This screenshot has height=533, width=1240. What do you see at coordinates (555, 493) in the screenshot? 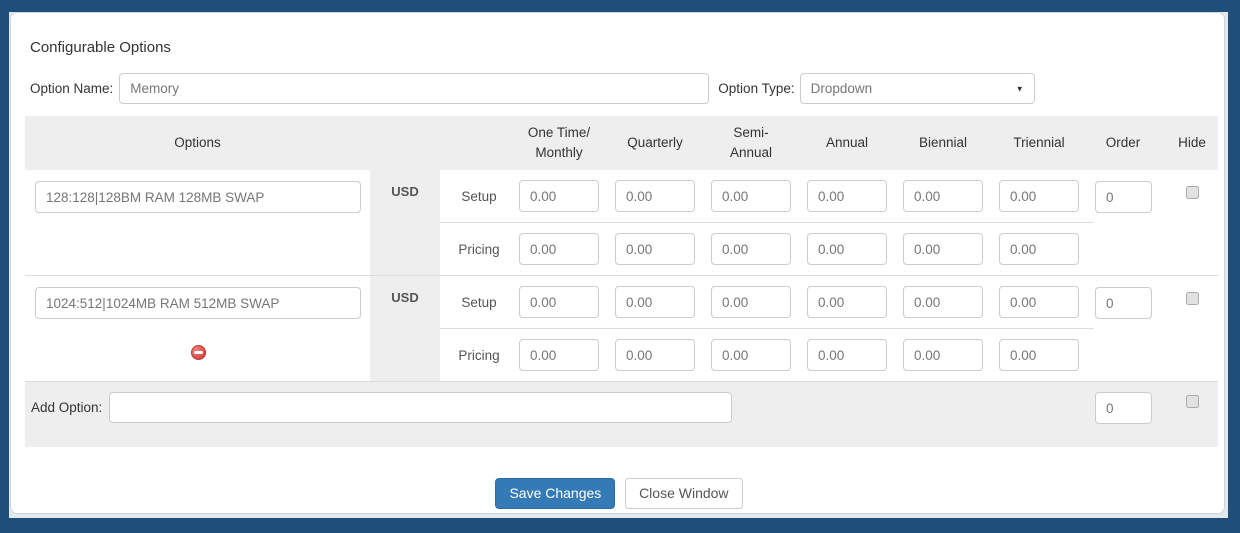
I see `save-changes-button: Save Changes` at bounding box center [555, 493].